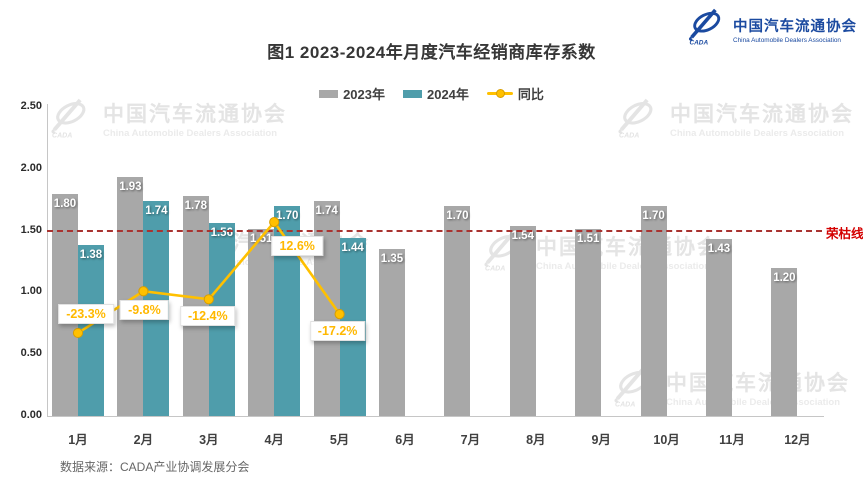  What do you see at coordinates (536, 440) in the screenshot?
I see `x-tick-label: 8月` at bounding box center [536, 440].